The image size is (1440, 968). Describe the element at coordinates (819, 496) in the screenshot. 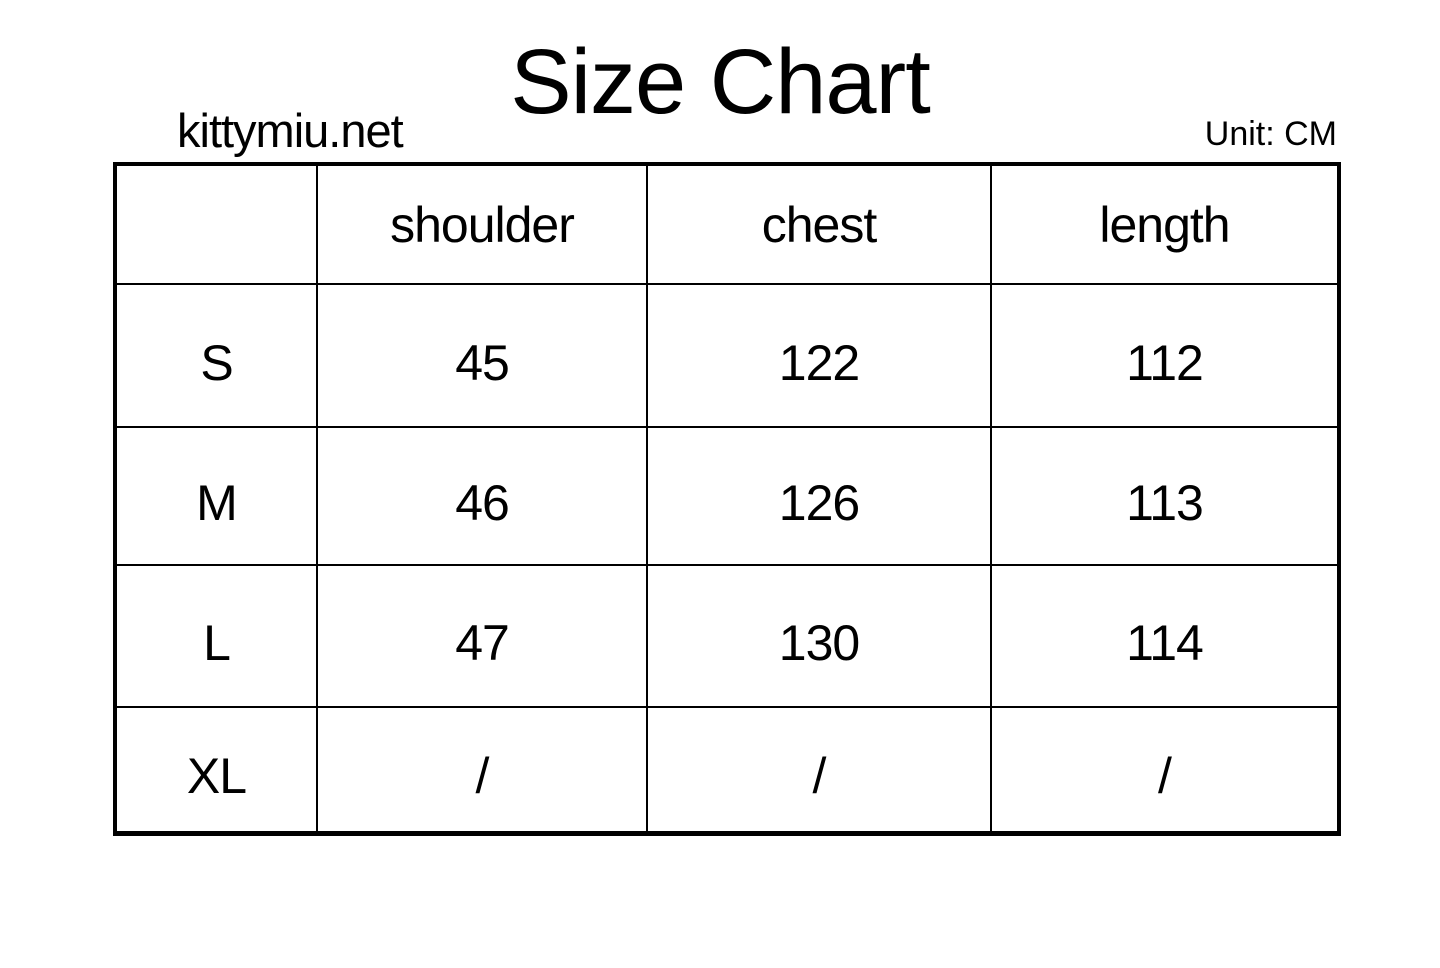

I see `cell-m-chest: 126` at that location.